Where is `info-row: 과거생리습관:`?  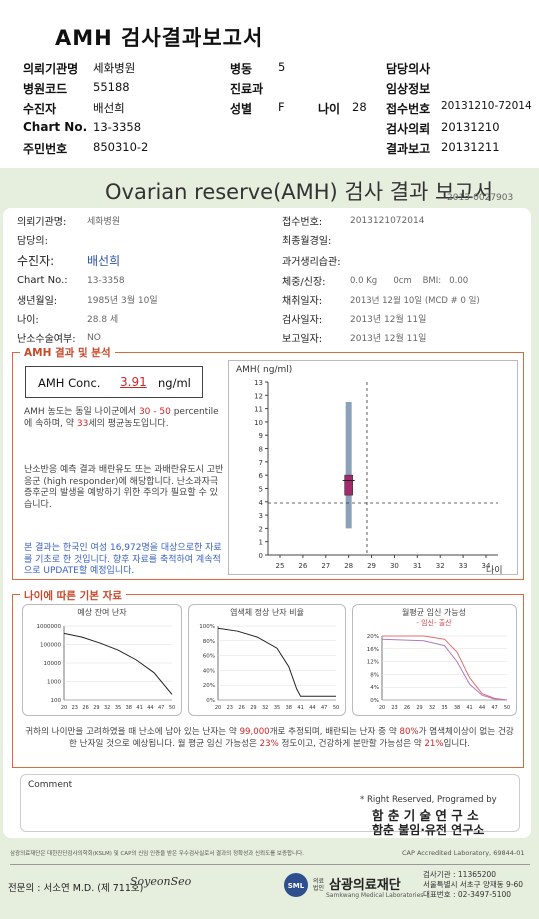
info-row: 과거생리습관: is located at coordinates (404, 260).